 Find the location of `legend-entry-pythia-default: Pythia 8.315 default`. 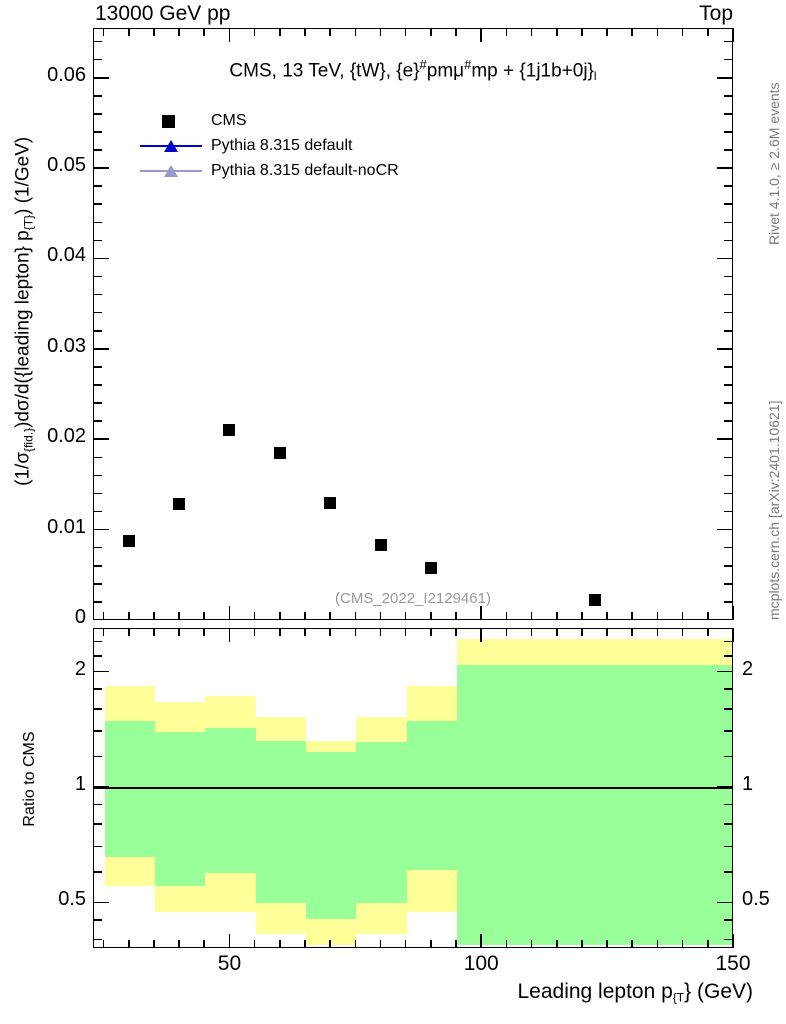

legend-entry-pythia-default: Pythia 8.315 default is located at coordinates (269, 145).